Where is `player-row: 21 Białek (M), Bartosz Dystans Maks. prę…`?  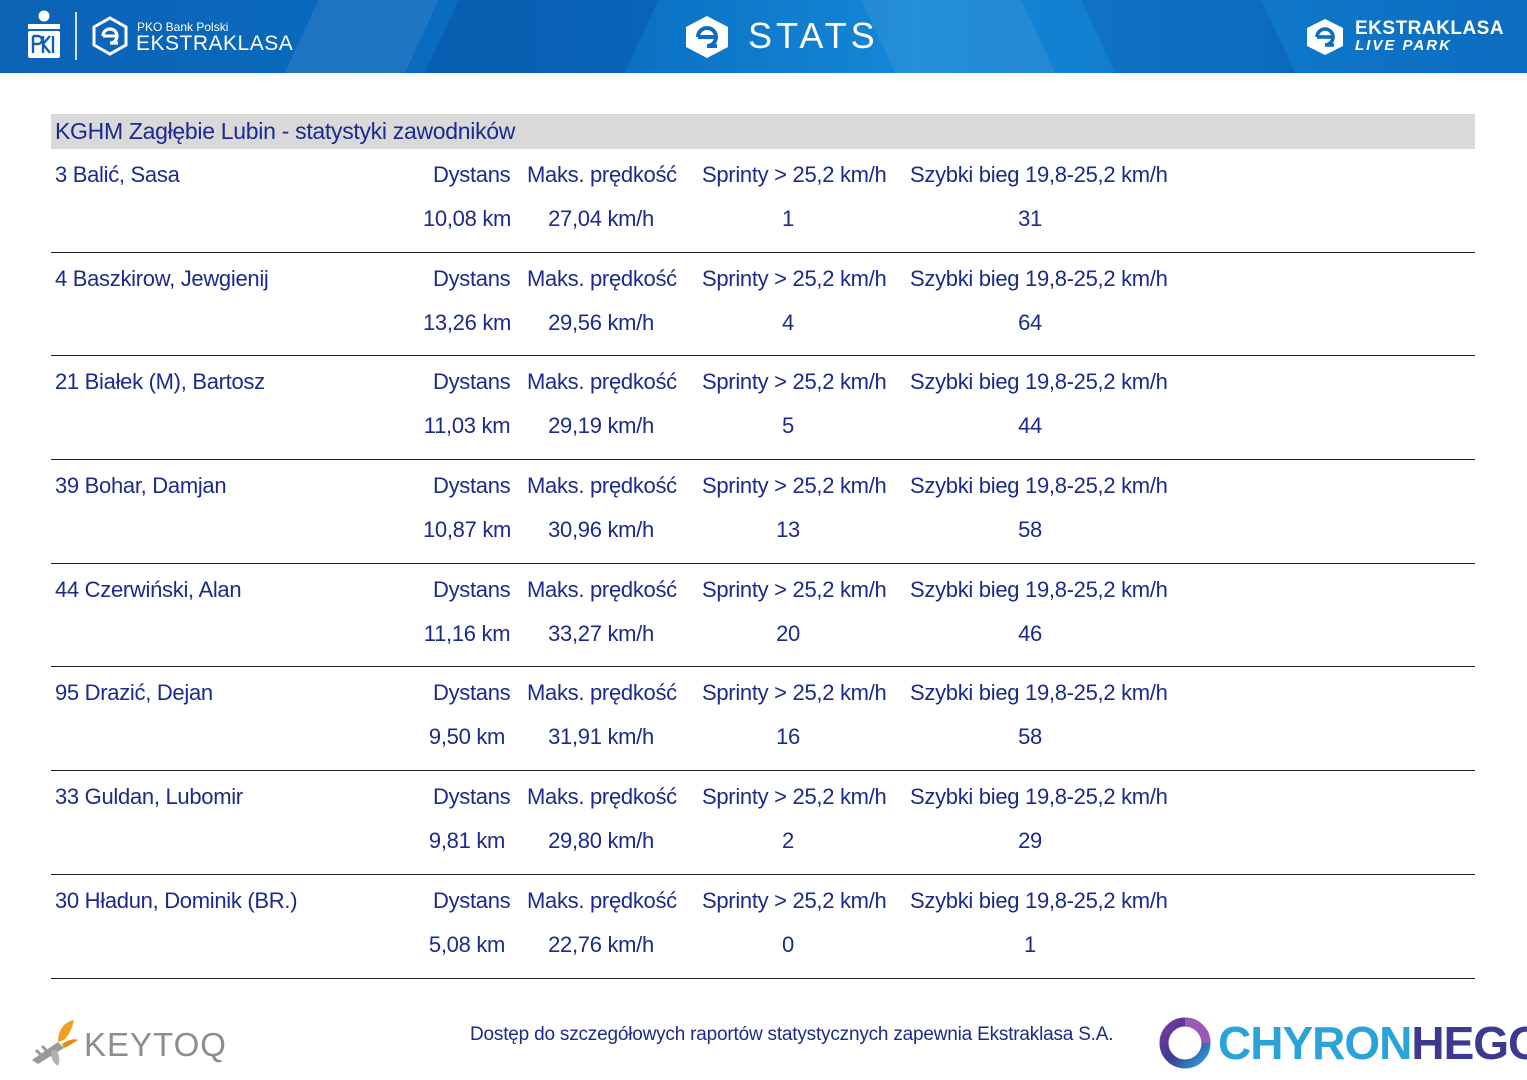 player-row: 21 Białek (M), Bartosz Dystans Maks. prę… is located at coordinates (763, 408).